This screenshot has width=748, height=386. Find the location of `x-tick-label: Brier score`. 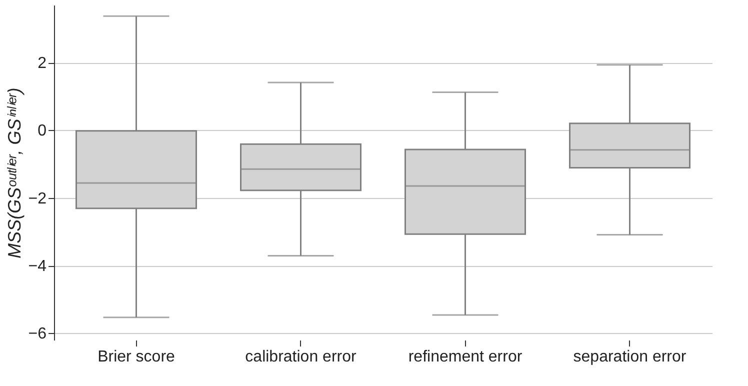

x-tick-label: Brier score is located at coordinates (137, 357).